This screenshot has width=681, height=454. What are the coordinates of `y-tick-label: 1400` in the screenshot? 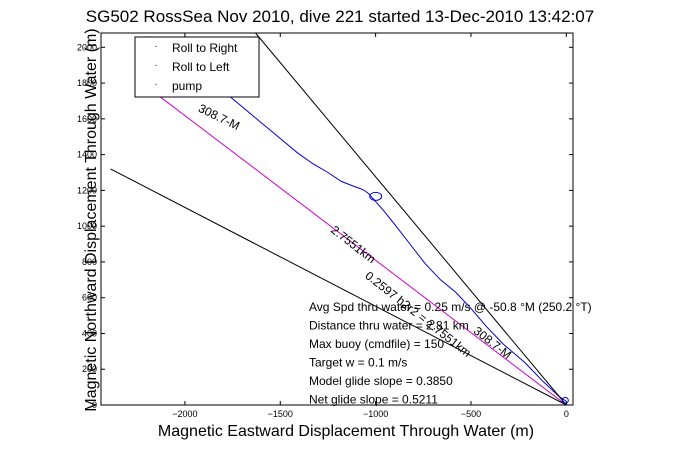 It's located at (87, 155).